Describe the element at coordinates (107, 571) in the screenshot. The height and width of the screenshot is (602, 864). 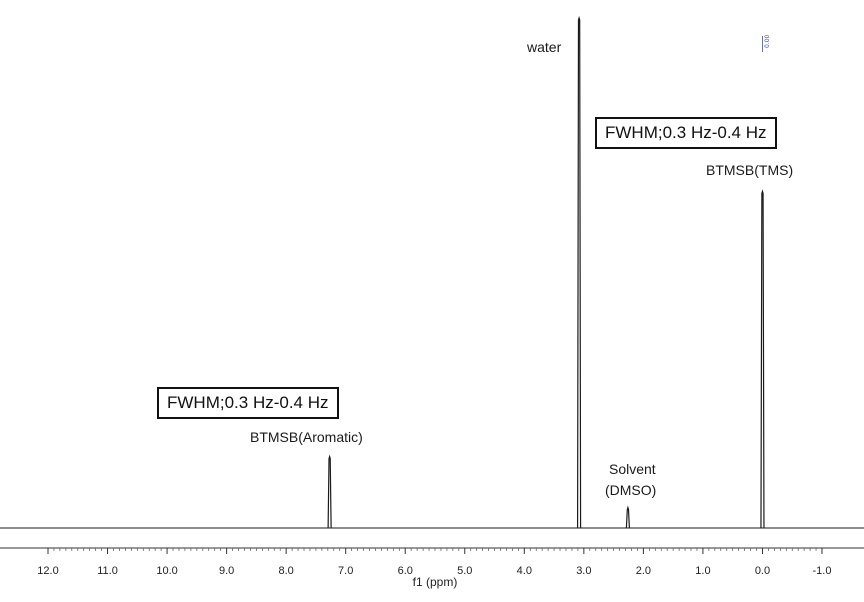
I see `x-tick-label: 11.0` at that location.